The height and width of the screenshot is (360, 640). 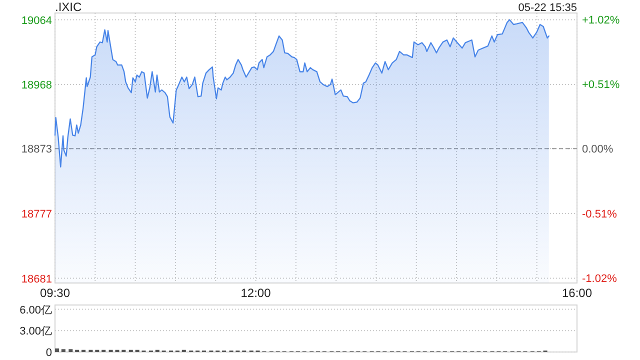 What do you see at coordinates (601, 20) in the screenshot?
I see `y2-tick-label: +1.02%` at bounding box center [601, 20].